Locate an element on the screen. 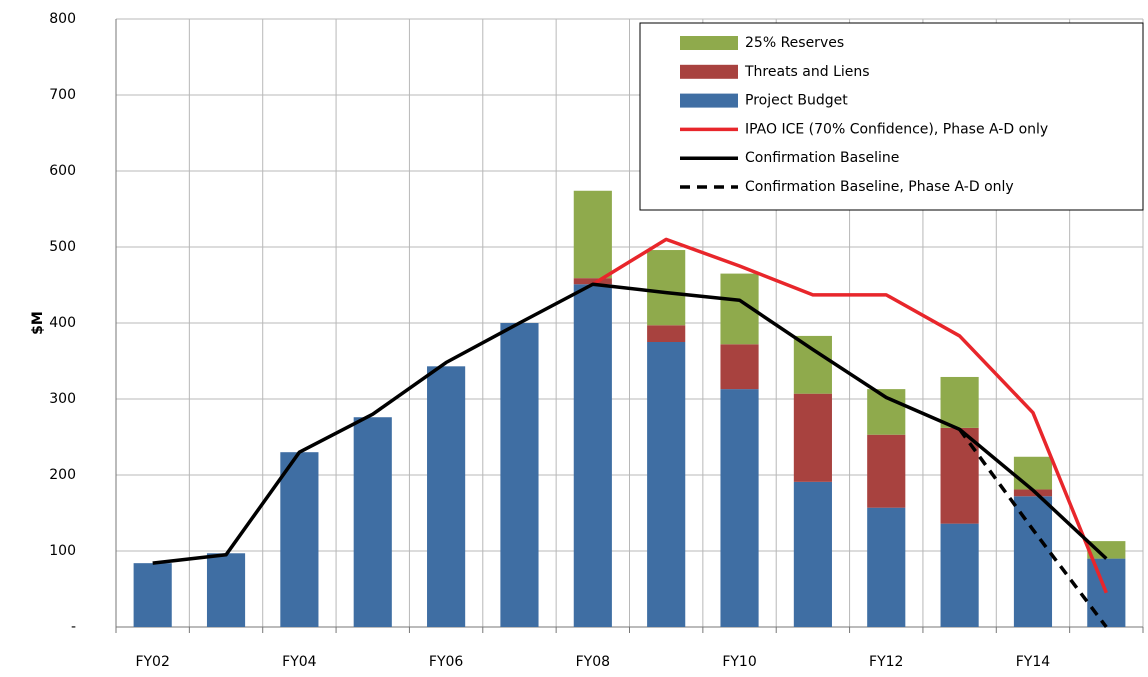 This screenshot has height=677, width=1148. legend-label: Threats and Liens is located at coordinates (807, 72).